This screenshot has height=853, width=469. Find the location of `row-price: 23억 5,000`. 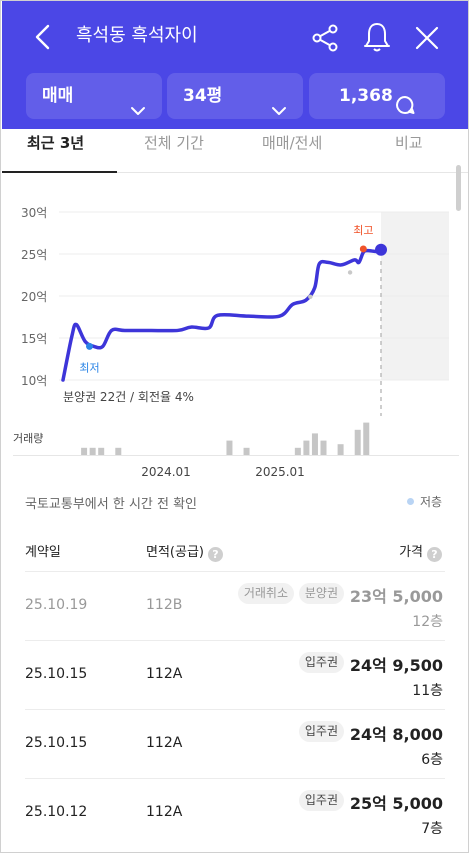

row-price: 23억 5,000 is located at coordinates (396, 596).